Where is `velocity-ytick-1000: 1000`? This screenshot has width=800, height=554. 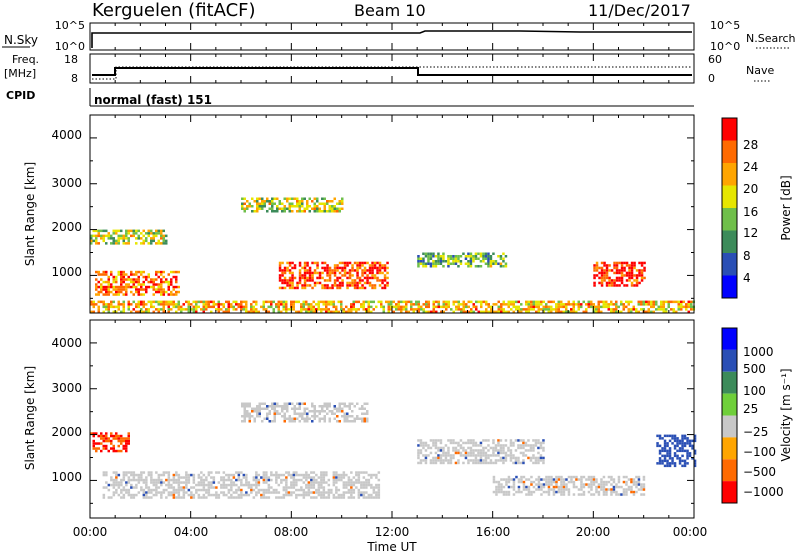
velocity-ytick-1000: 1000 is located at coordinates (66, 477).